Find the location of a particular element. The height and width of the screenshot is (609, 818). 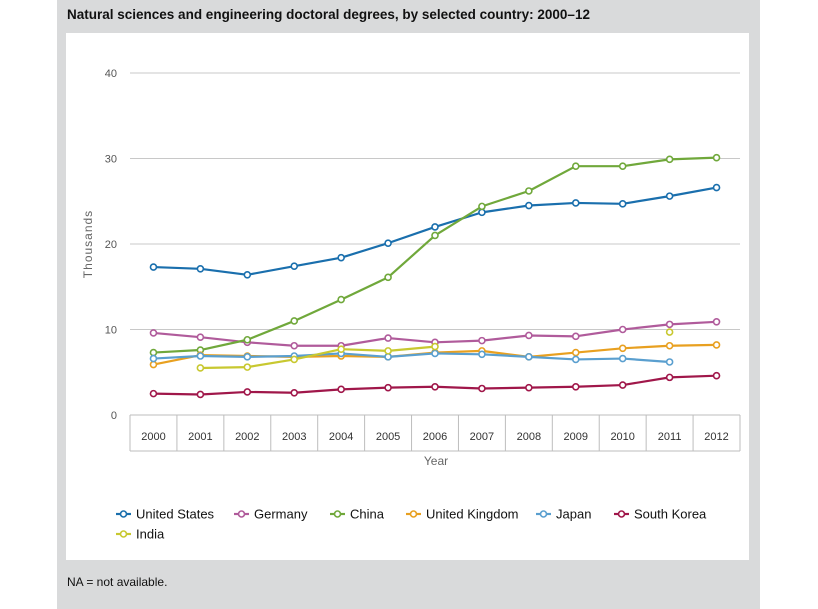

legend-item-japan: Japan is located at coordinates (563, 514).